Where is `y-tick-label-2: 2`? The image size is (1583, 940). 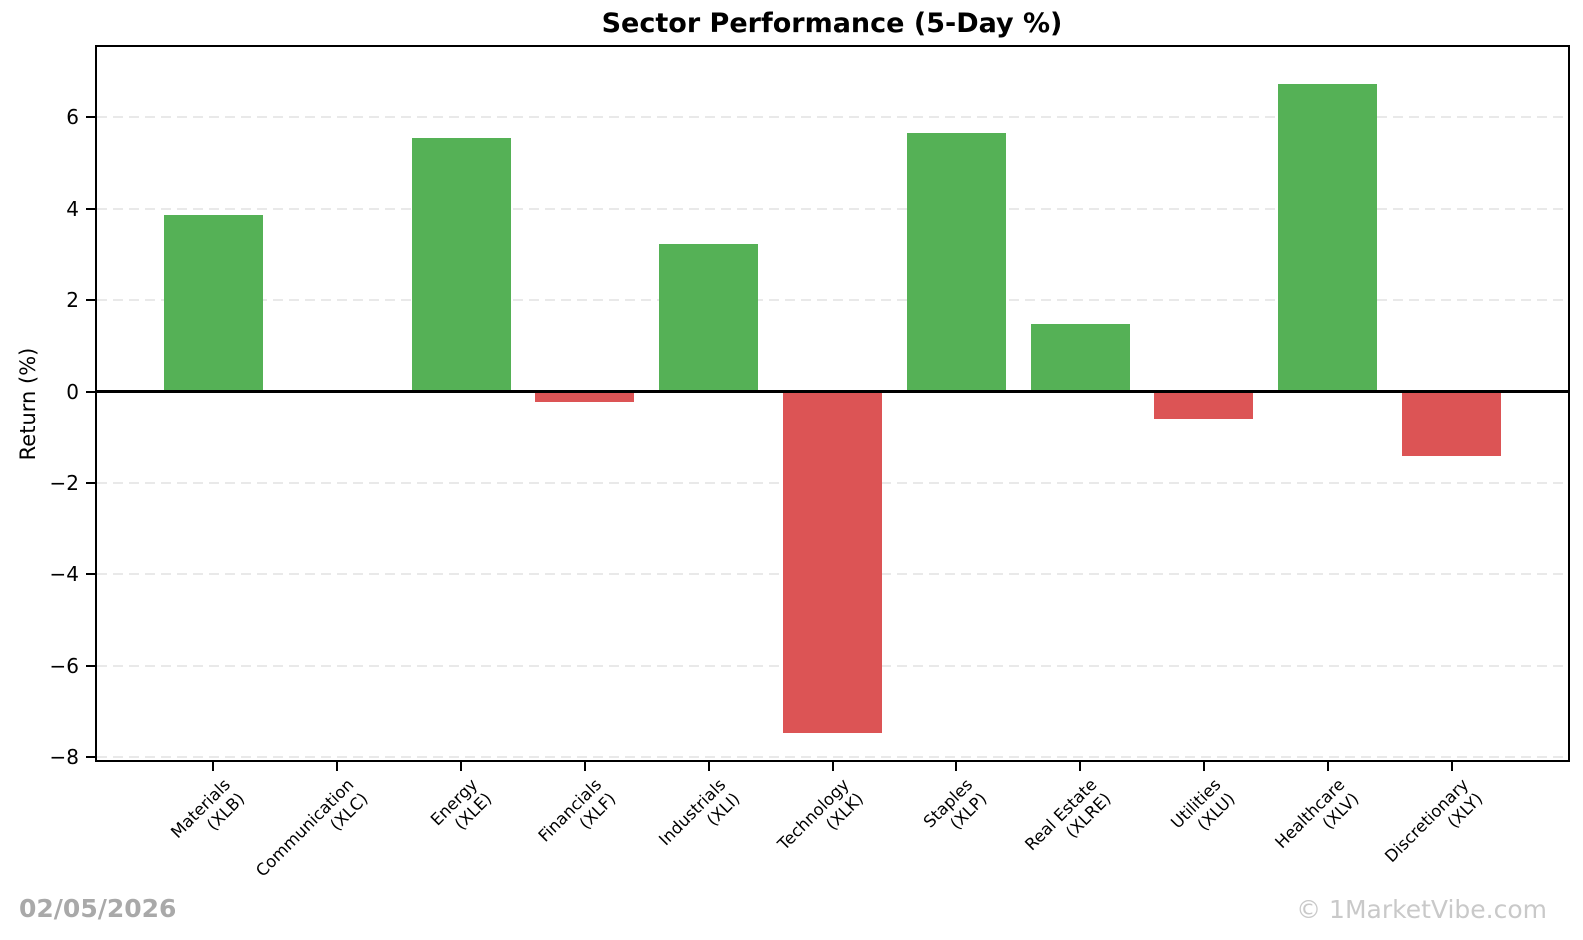 y-tick-label-2: 2 is located at coordinates (72, 300).